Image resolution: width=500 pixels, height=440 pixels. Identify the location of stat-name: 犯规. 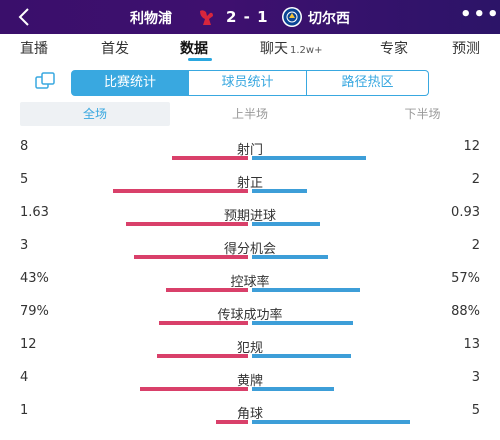
(249, 348).